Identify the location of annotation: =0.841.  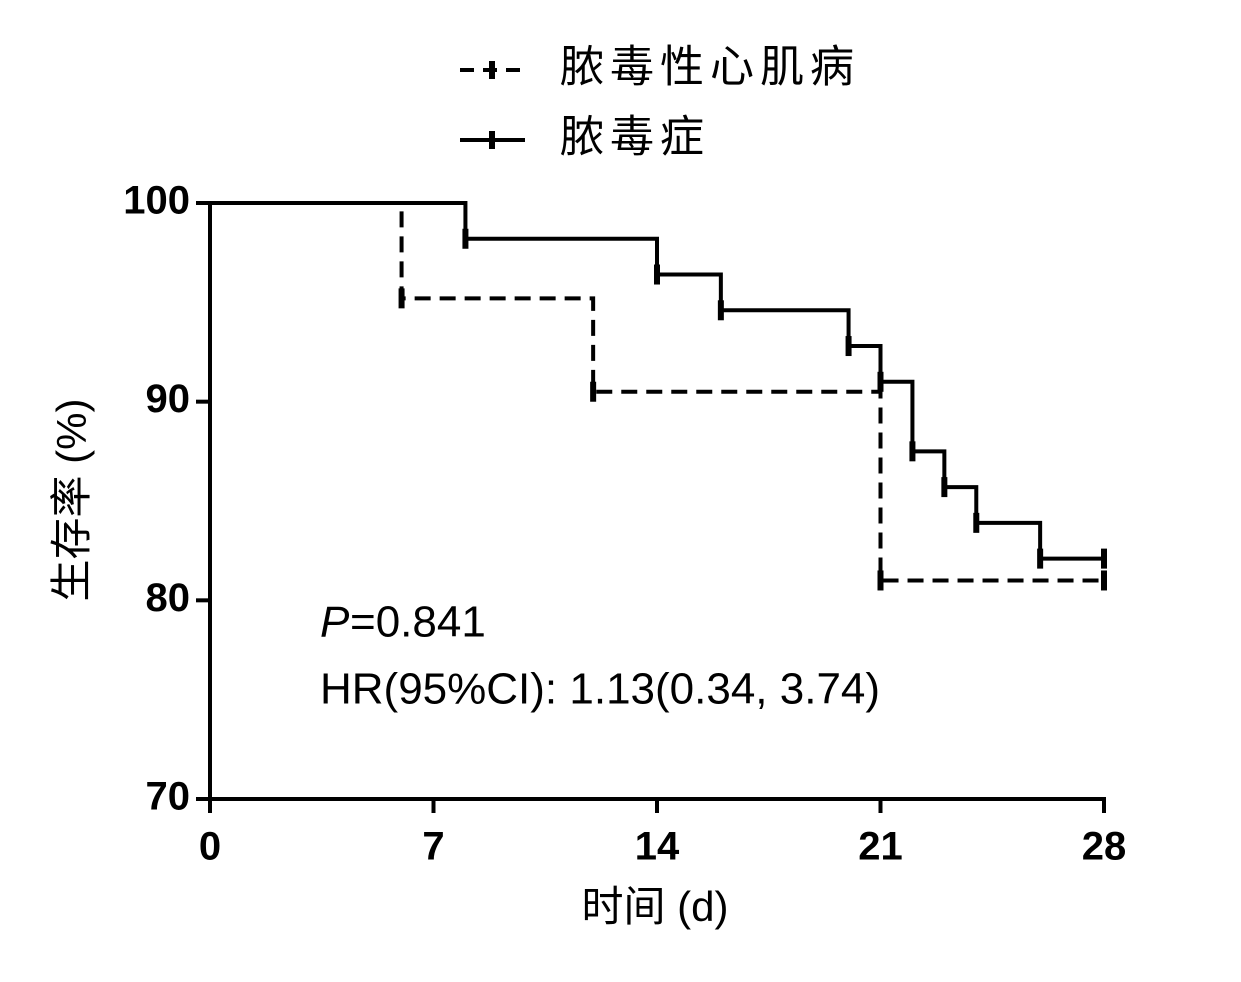
(418, 622).